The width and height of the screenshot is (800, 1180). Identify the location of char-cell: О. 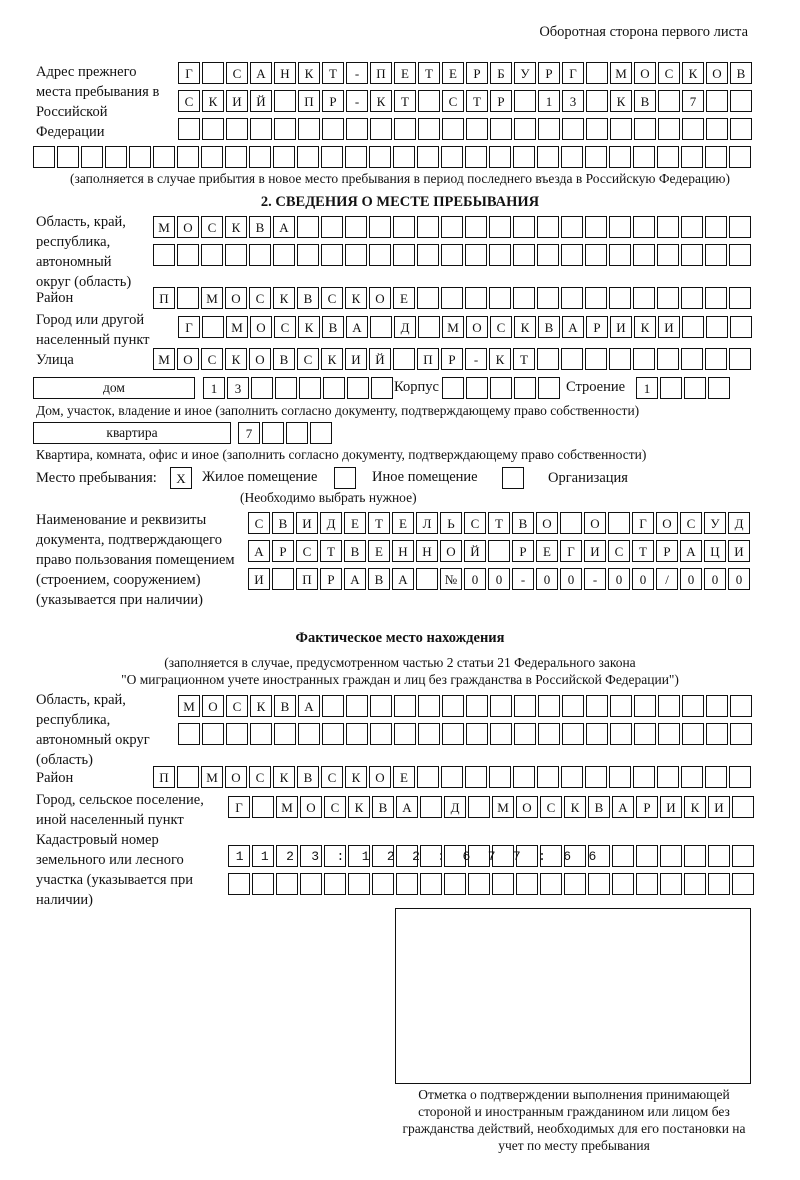
(527, 807).